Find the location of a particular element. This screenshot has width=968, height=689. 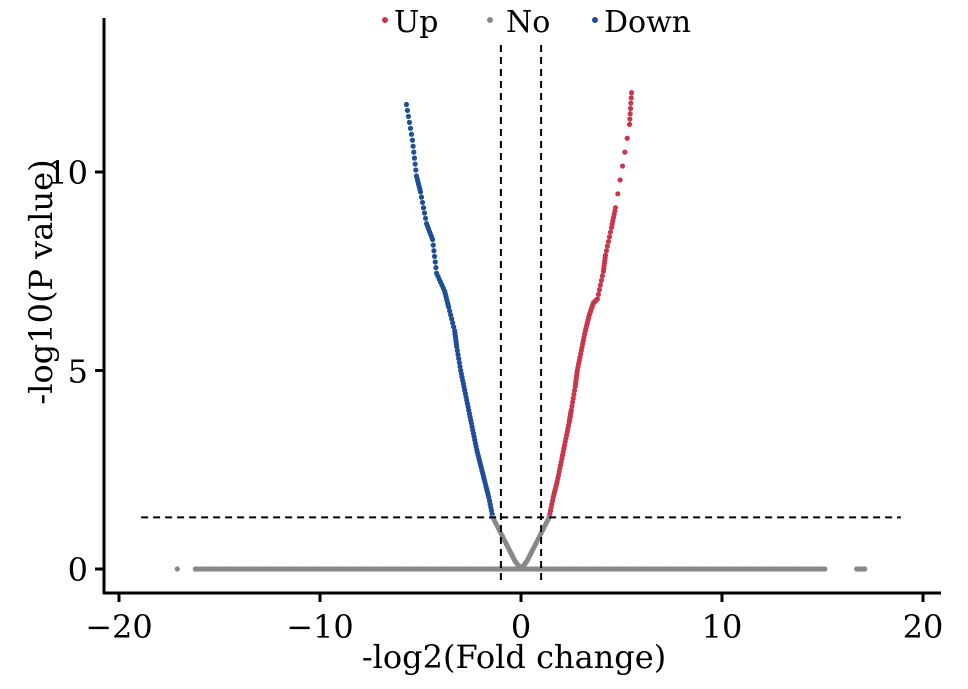

legend-label-no: No is located at coordinates (528, 22).